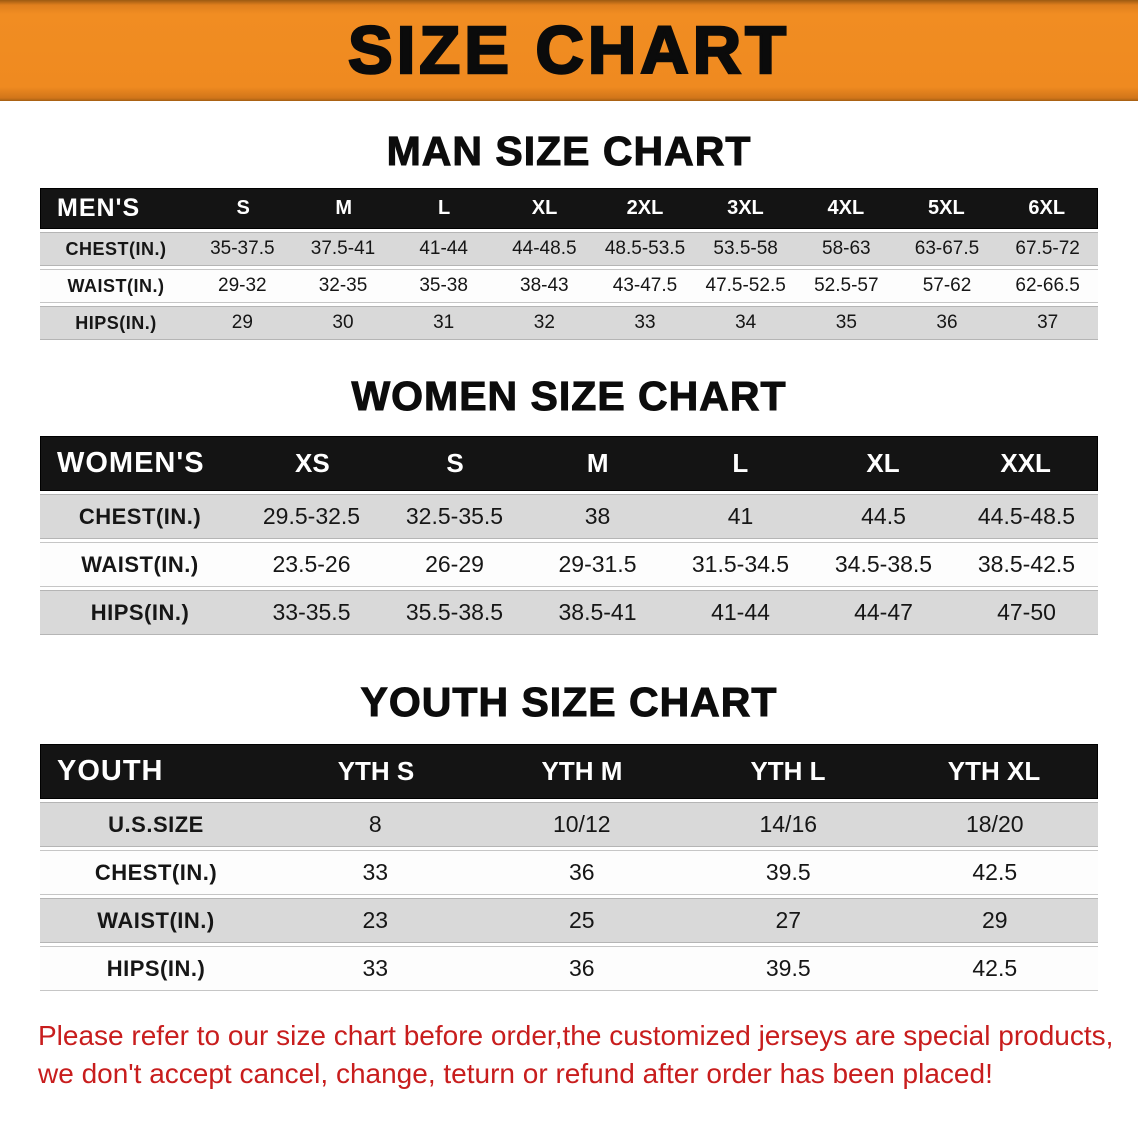  I want to click on column-header: YTH M, so click(582, 771).